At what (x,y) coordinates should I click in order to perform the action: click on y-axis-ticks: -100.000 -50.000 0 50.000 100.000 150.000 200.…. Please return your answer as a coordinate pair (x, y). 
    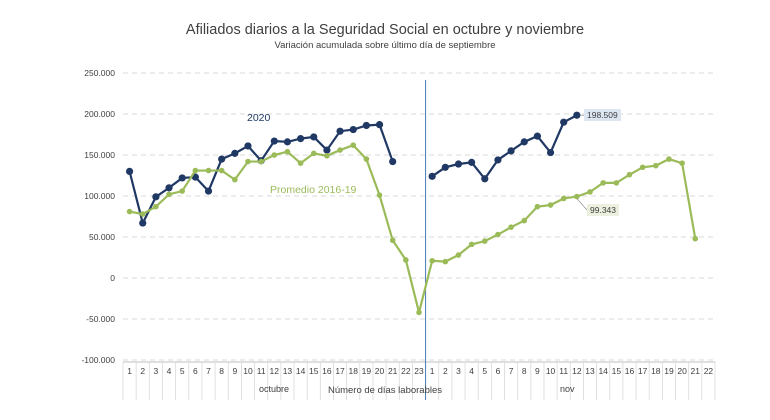
    Looking at the image, I should click on (98, 216).